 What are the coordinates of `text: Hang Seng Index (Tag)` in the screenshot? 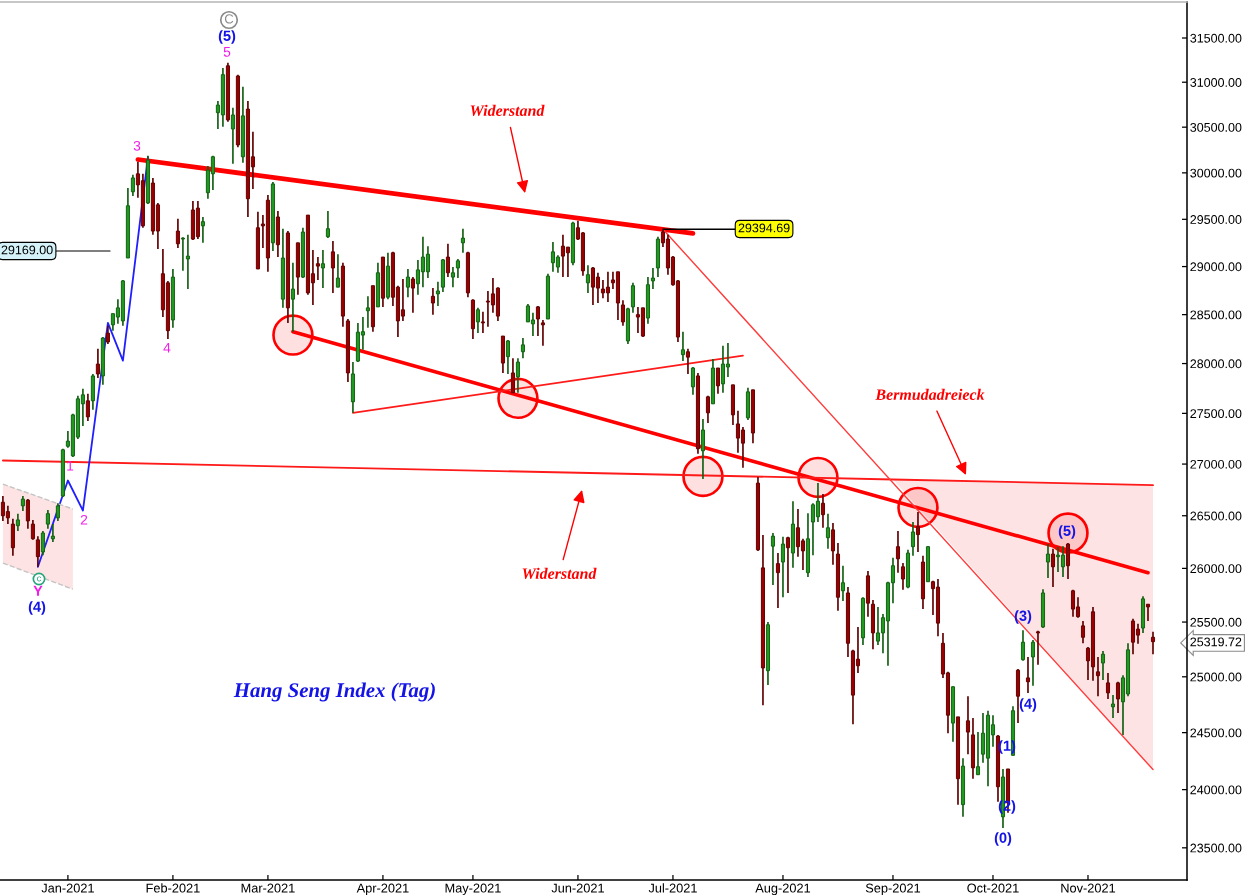 It's located at (334, 692).